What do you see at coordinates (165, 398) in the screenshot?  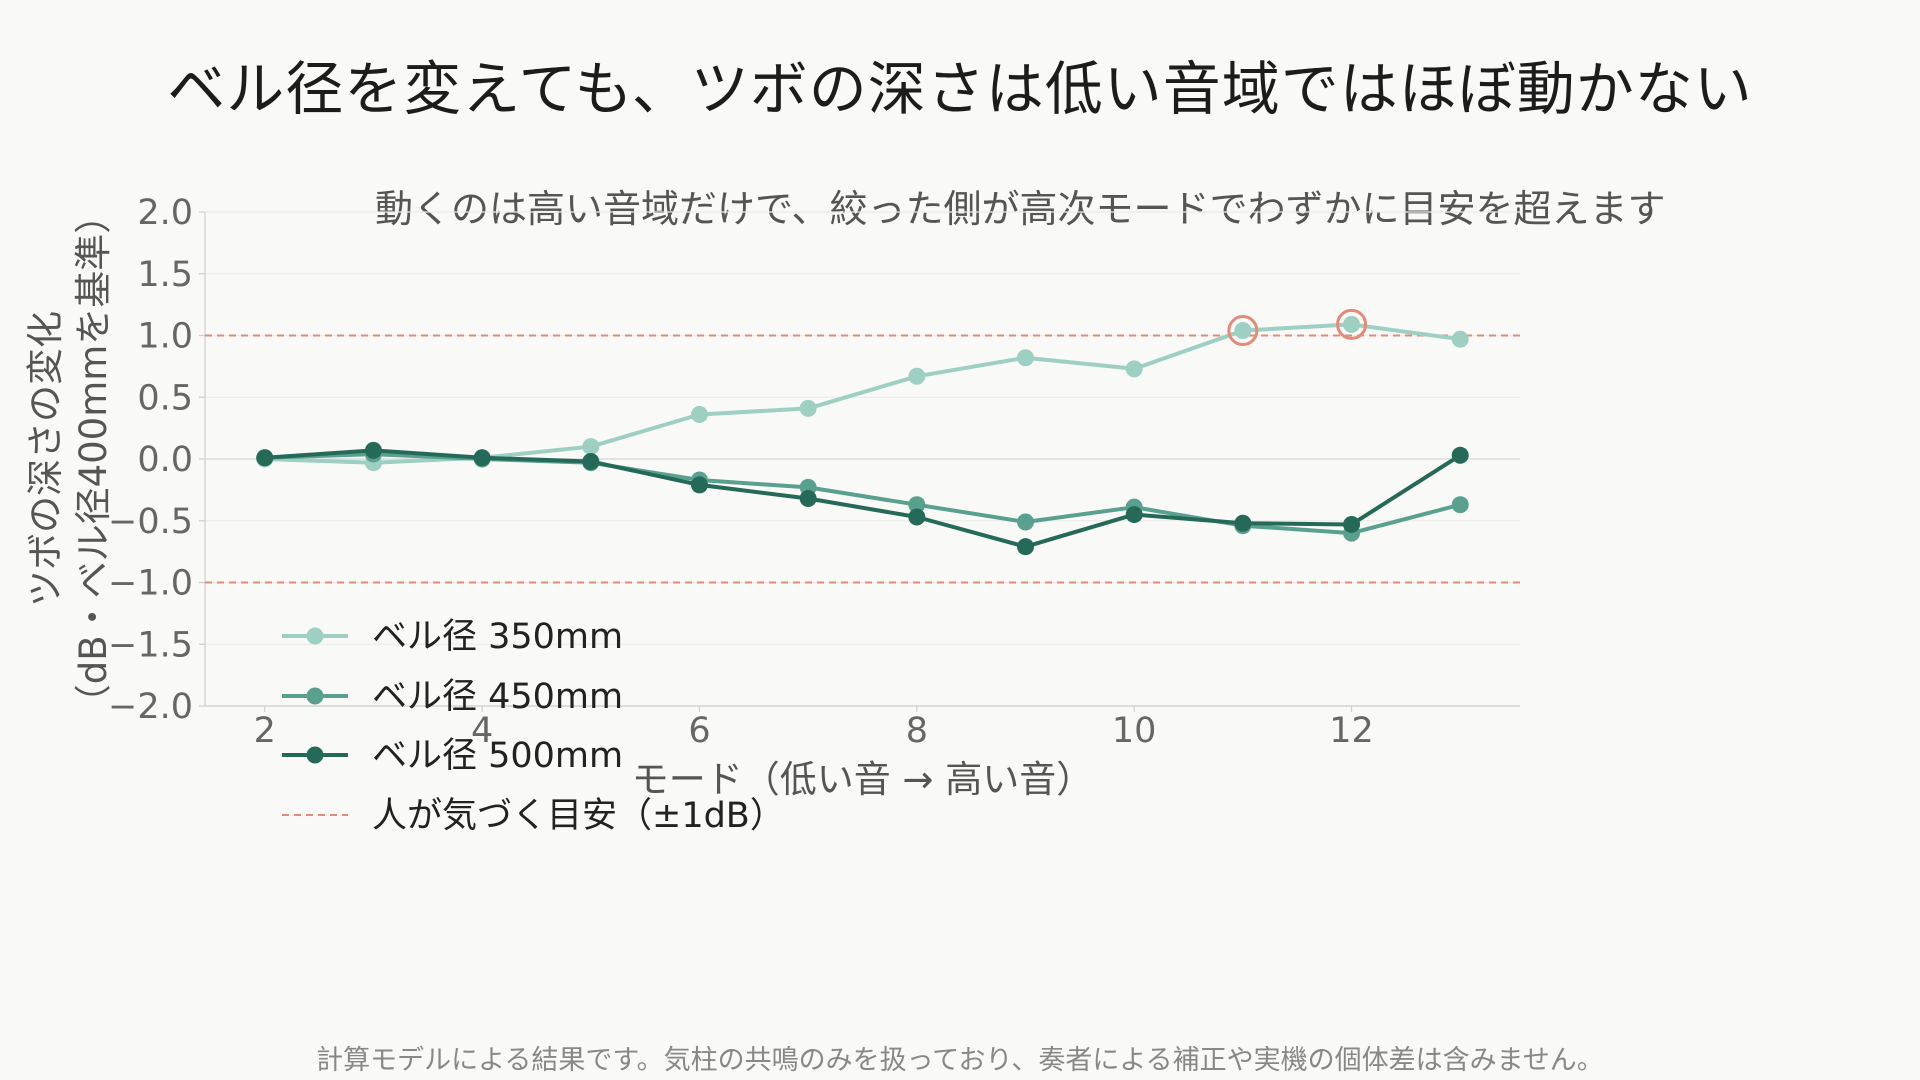 I see `y-tick-label: 0.5` at bounding box center [165, 398].